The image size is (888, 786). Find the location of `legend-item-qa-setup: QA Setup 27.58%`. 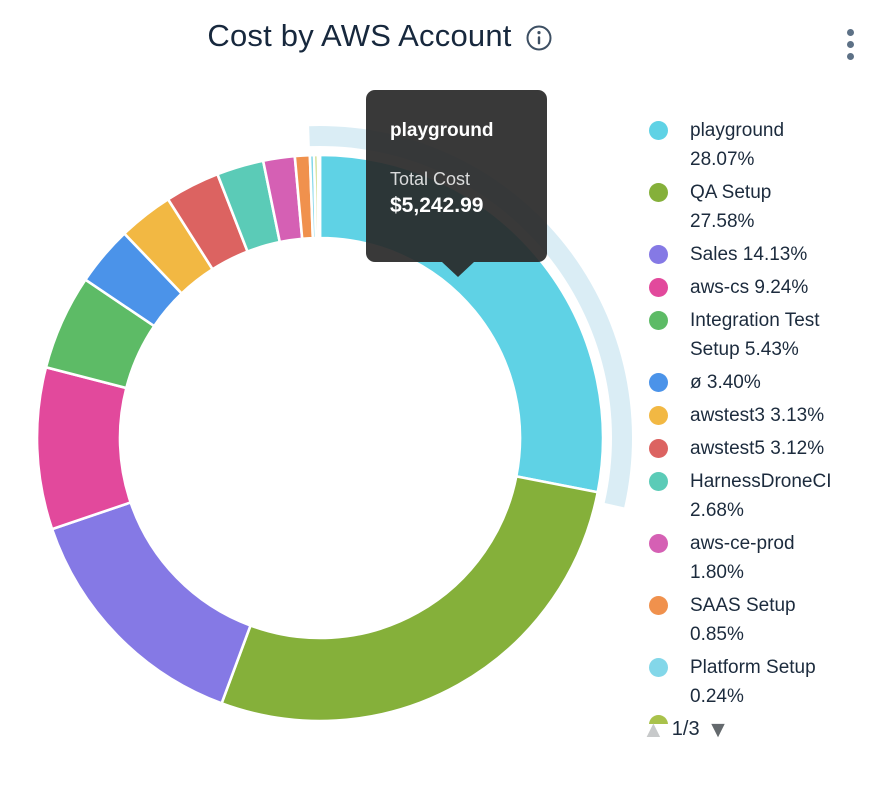

legend-item-qa-setup: QA Setup 27.58% is located at coordinates (761, 207).